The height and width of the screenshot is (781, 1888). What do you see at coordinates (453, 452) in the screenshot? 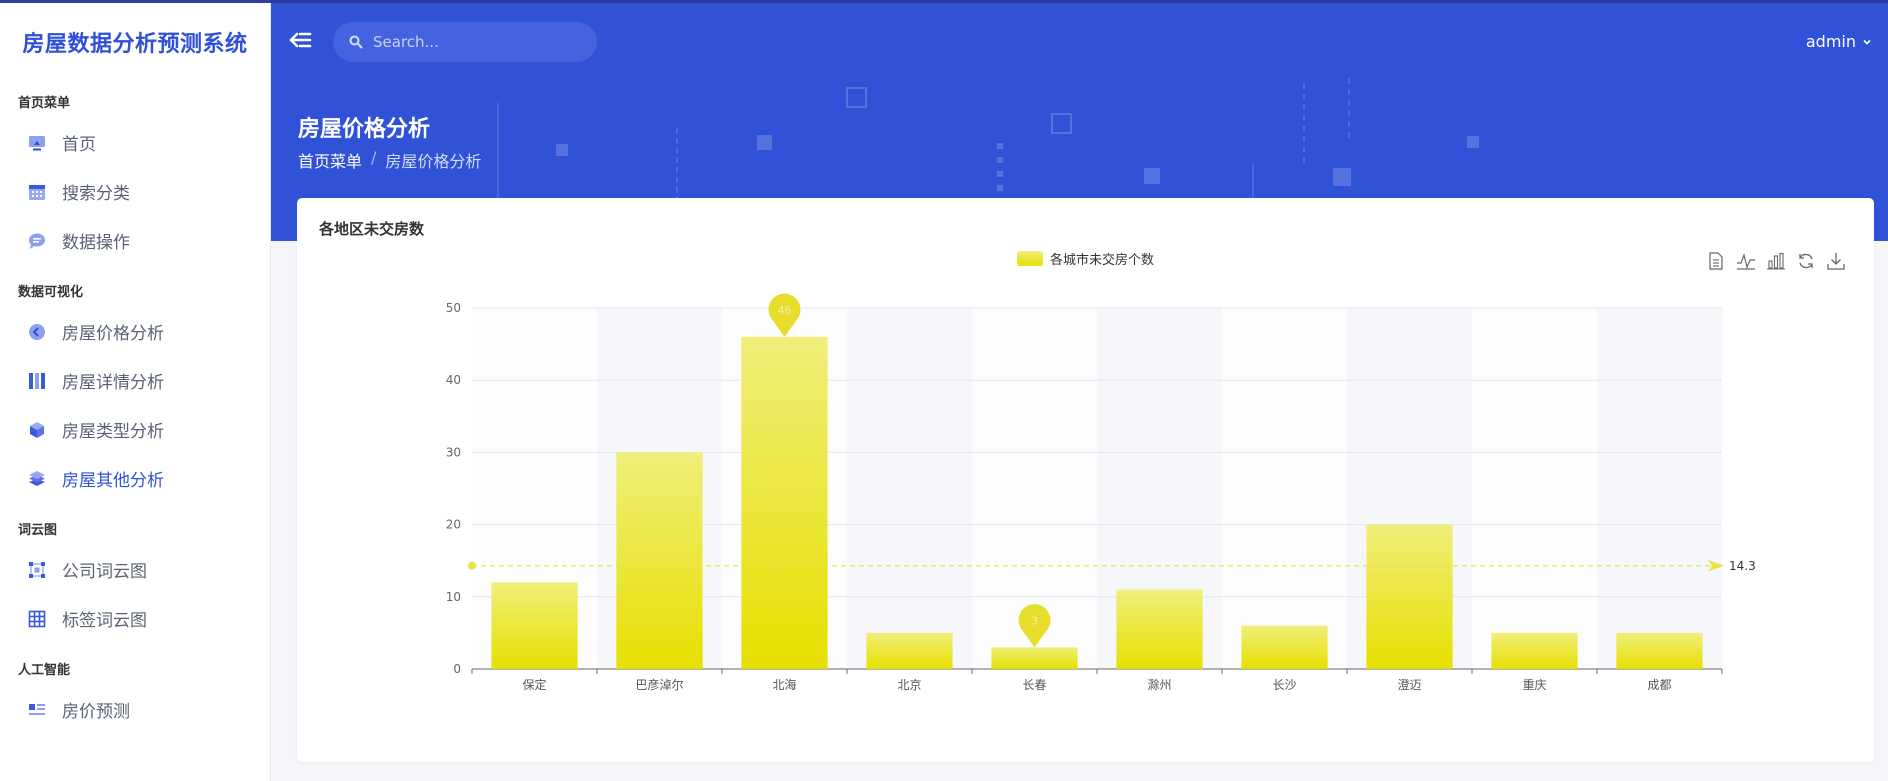
I see `y-tick-label: 30` at bounding box center [453, 452].